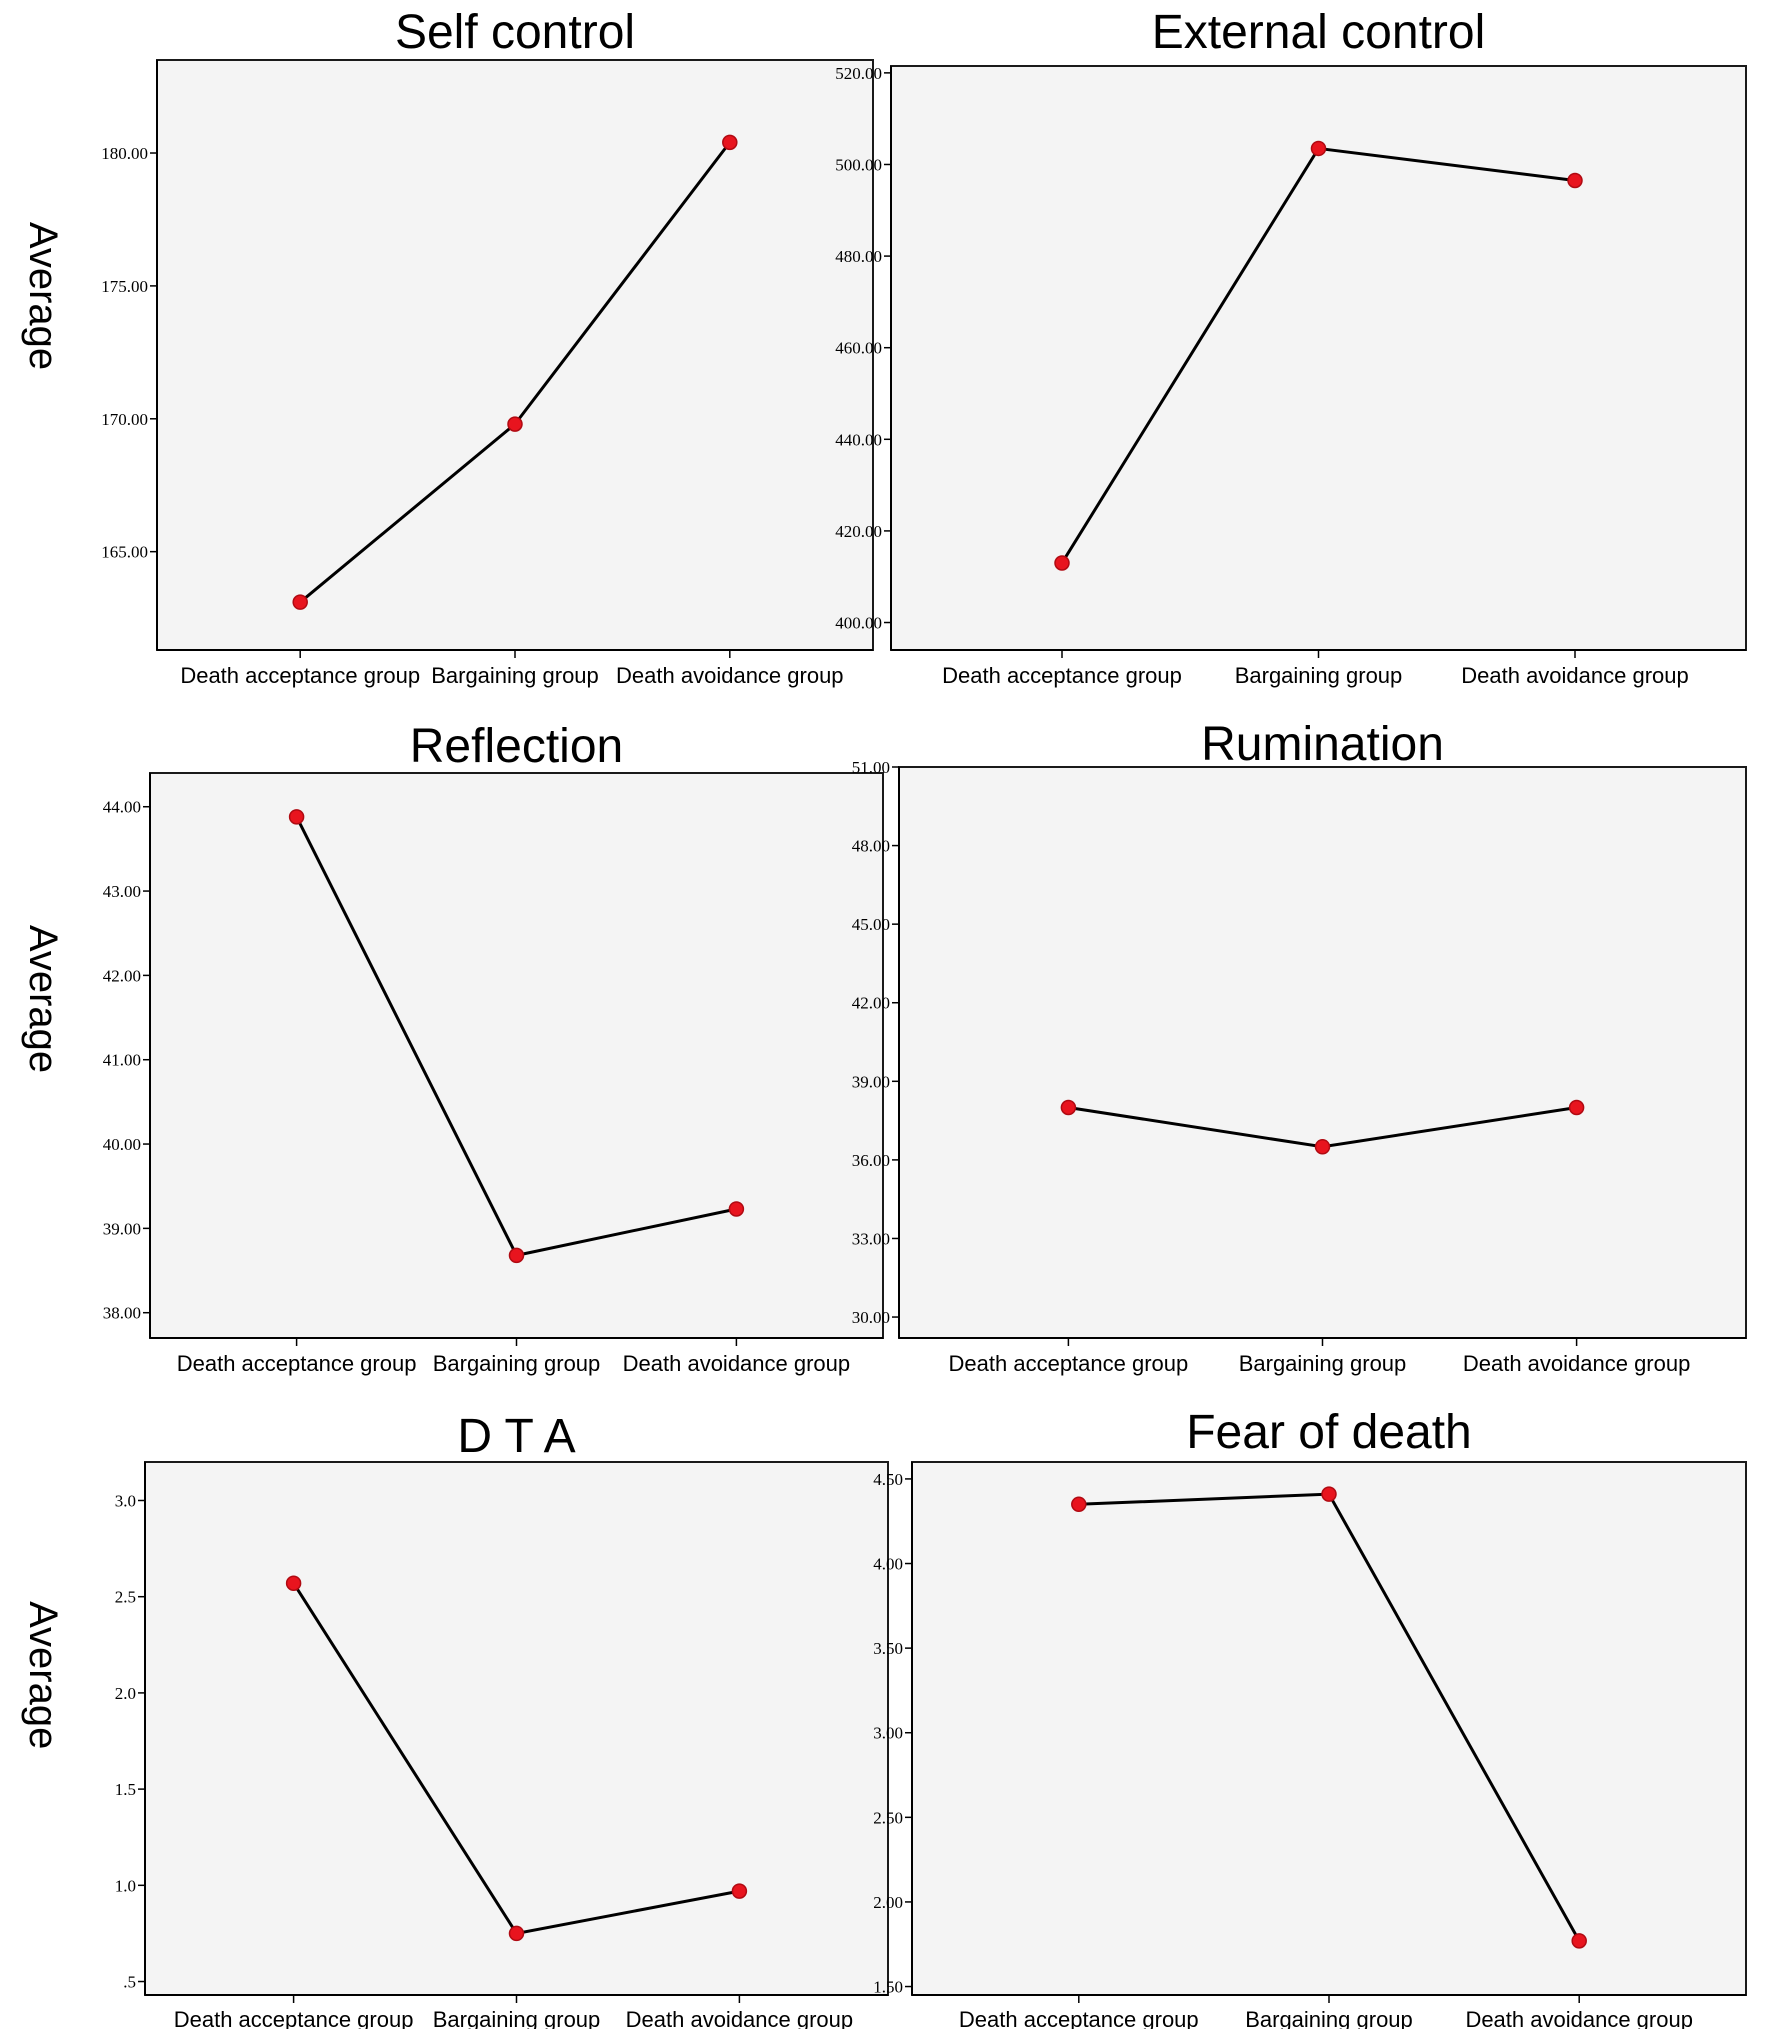 The width and height of the screenshot is (1768, 2029). I want to click on y-tick-label: 3.50, so click(888, 1648).